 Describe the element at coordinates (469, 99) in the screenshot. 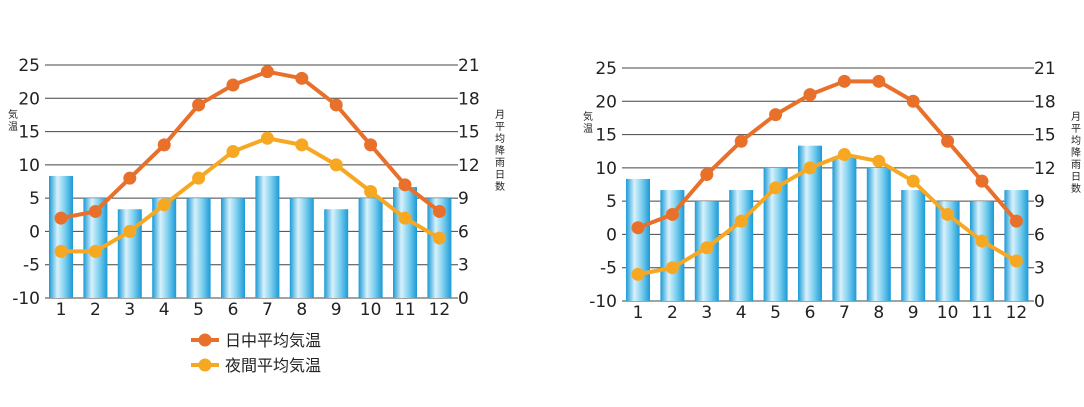

I see `right-tick-label: 18` at that location.